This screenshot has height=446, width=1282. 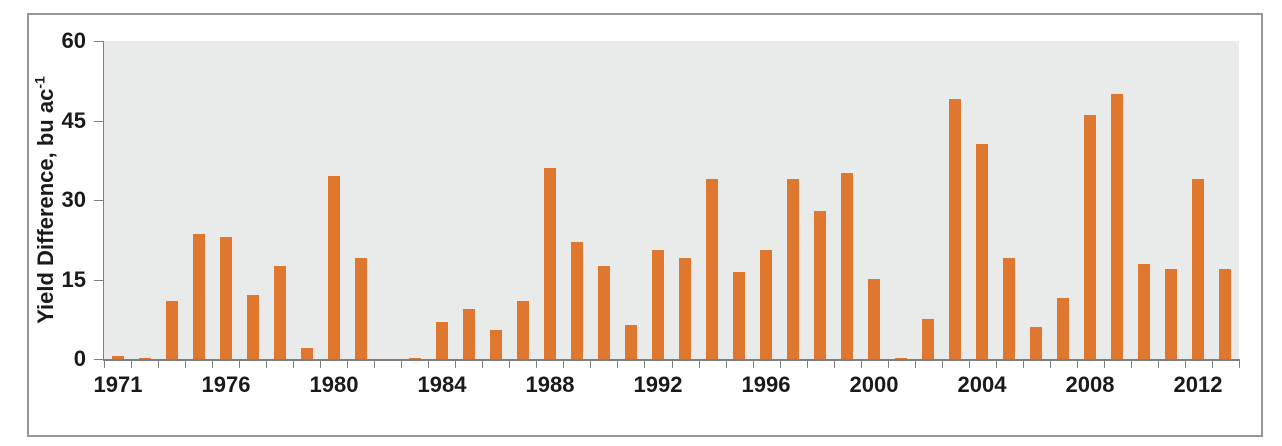 I want to click on bar-1987, so click(x=523, y=330).